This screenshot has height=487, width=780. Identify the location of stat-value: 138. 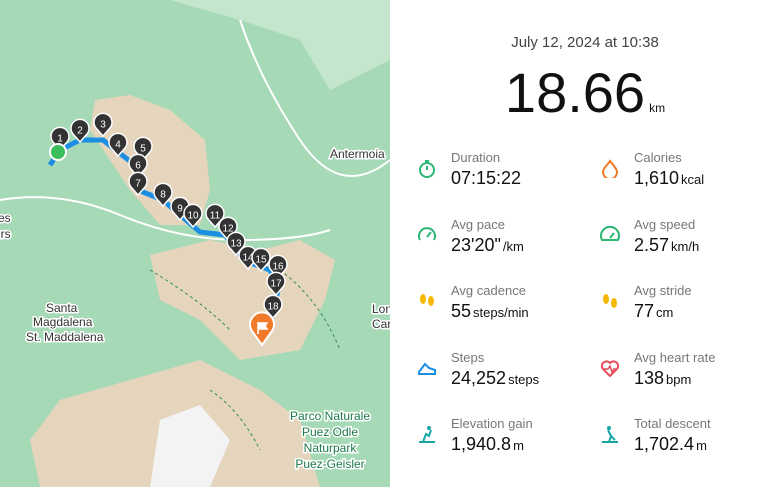
(649, 377).